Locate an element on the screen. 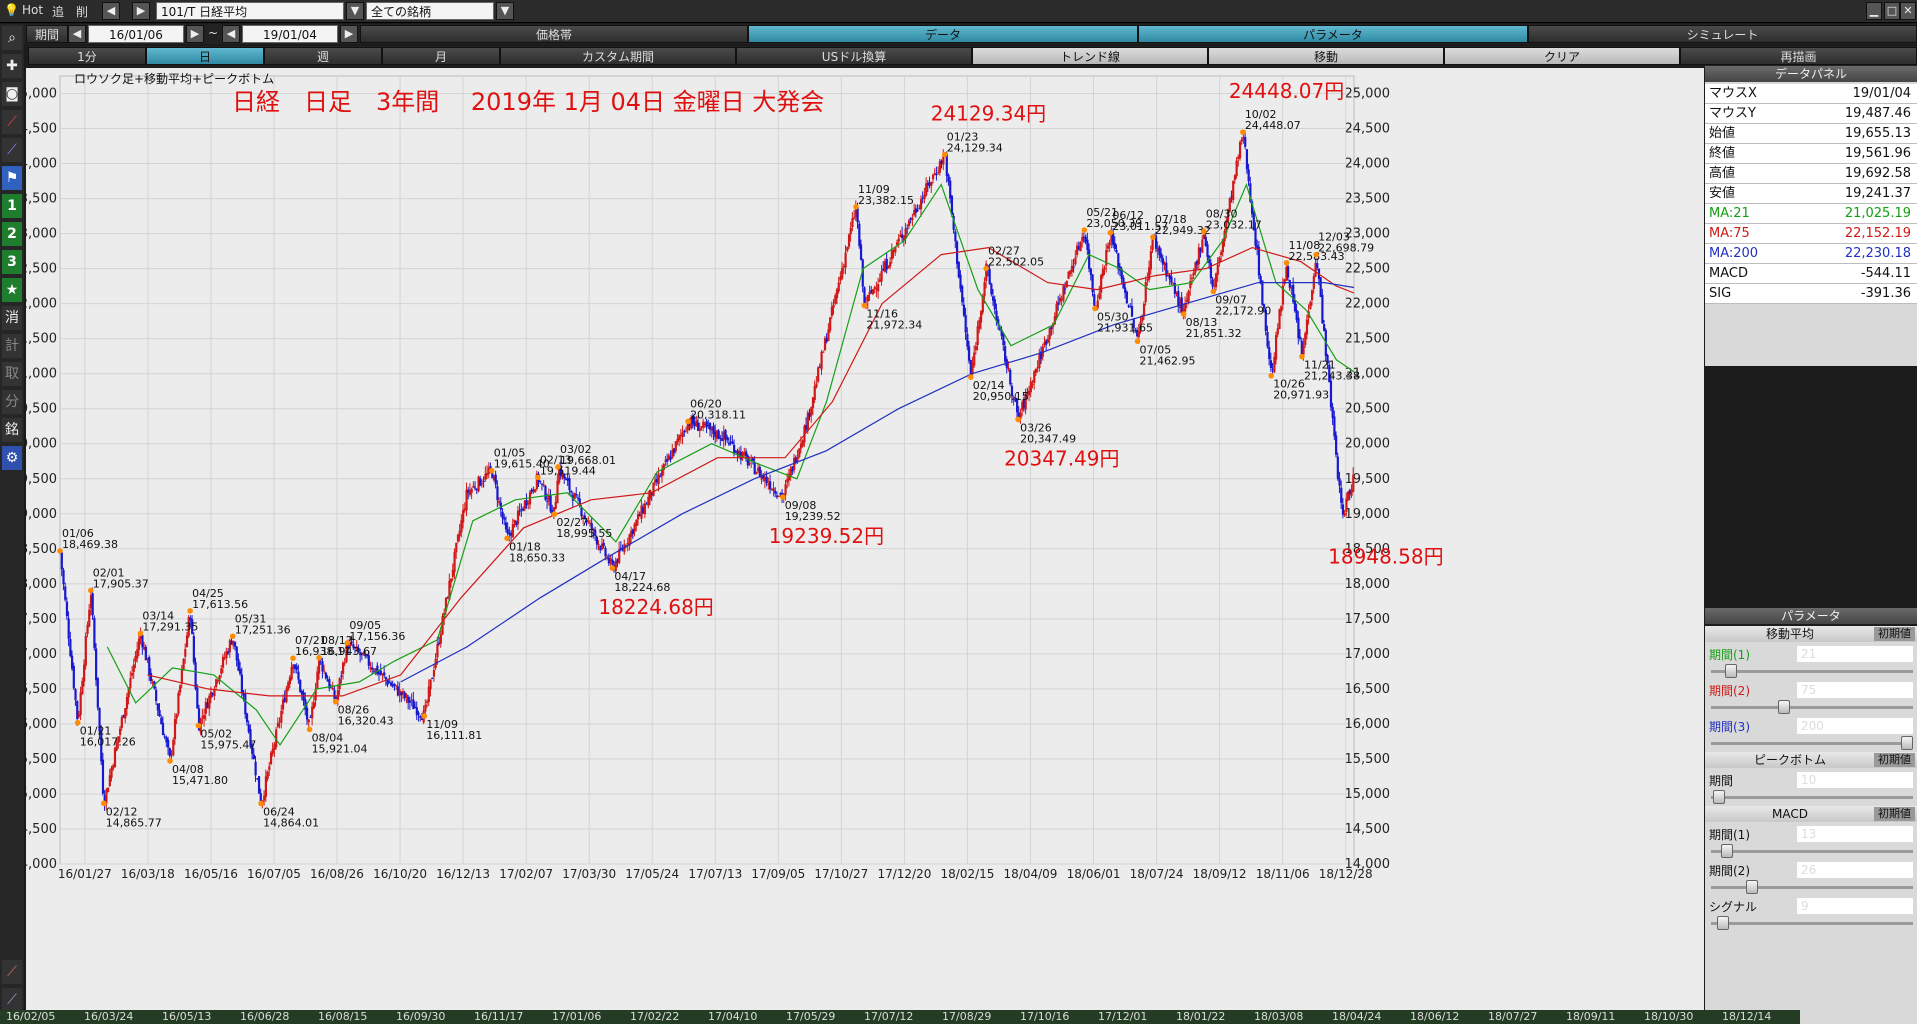  custom-period-button: カスタム期間 is located at coordinates (618, 56).